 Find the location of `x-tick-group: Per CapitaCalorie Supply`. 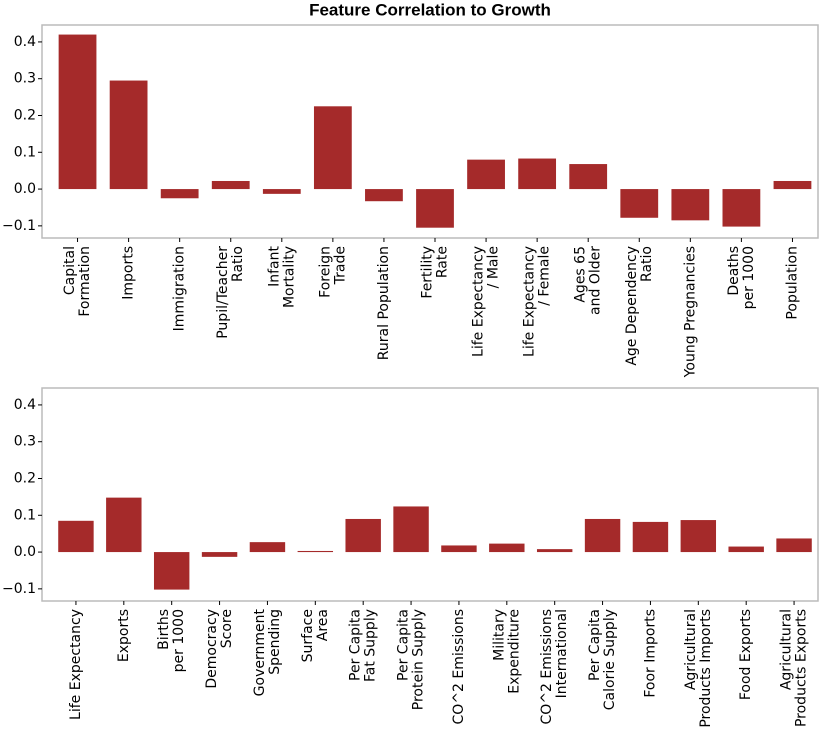

x-tick-group: Per CapitaCalorie Supply is located at coordinates (602, 659).